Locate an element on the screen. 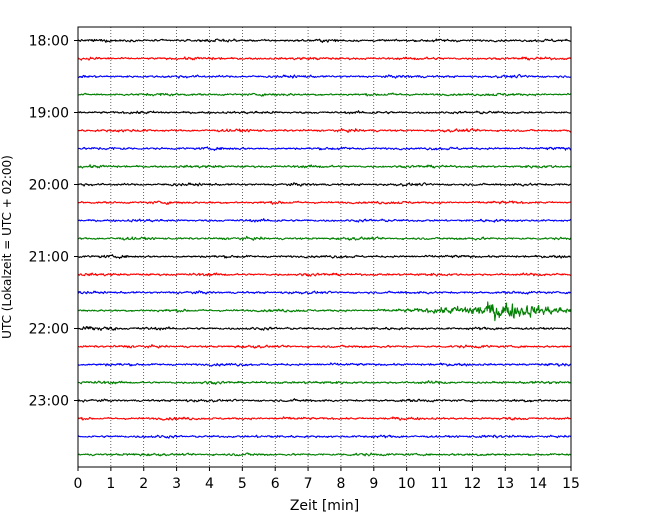 The image size is (650, 520). y-tick-label: 23:00 is located at coordinates (49, 402).